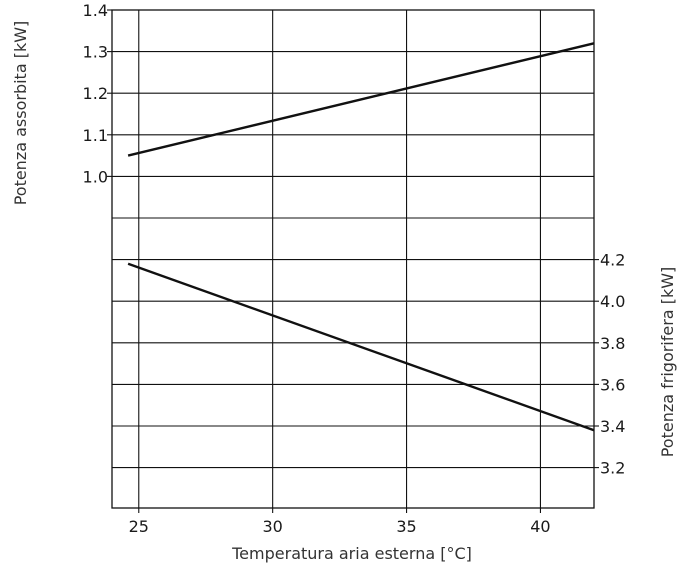  Describe the element at coordinates (95, 52) in the screenshot. I see `left-tick-label: 1.3` at that location.